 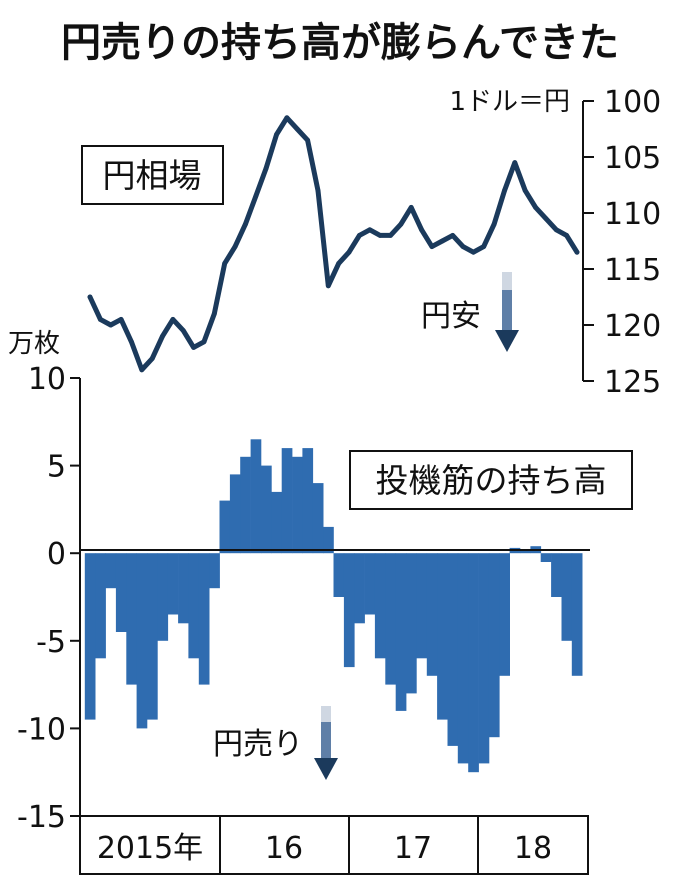 I want to click on rate-tick-label: 120, so click(x=632, y=326).